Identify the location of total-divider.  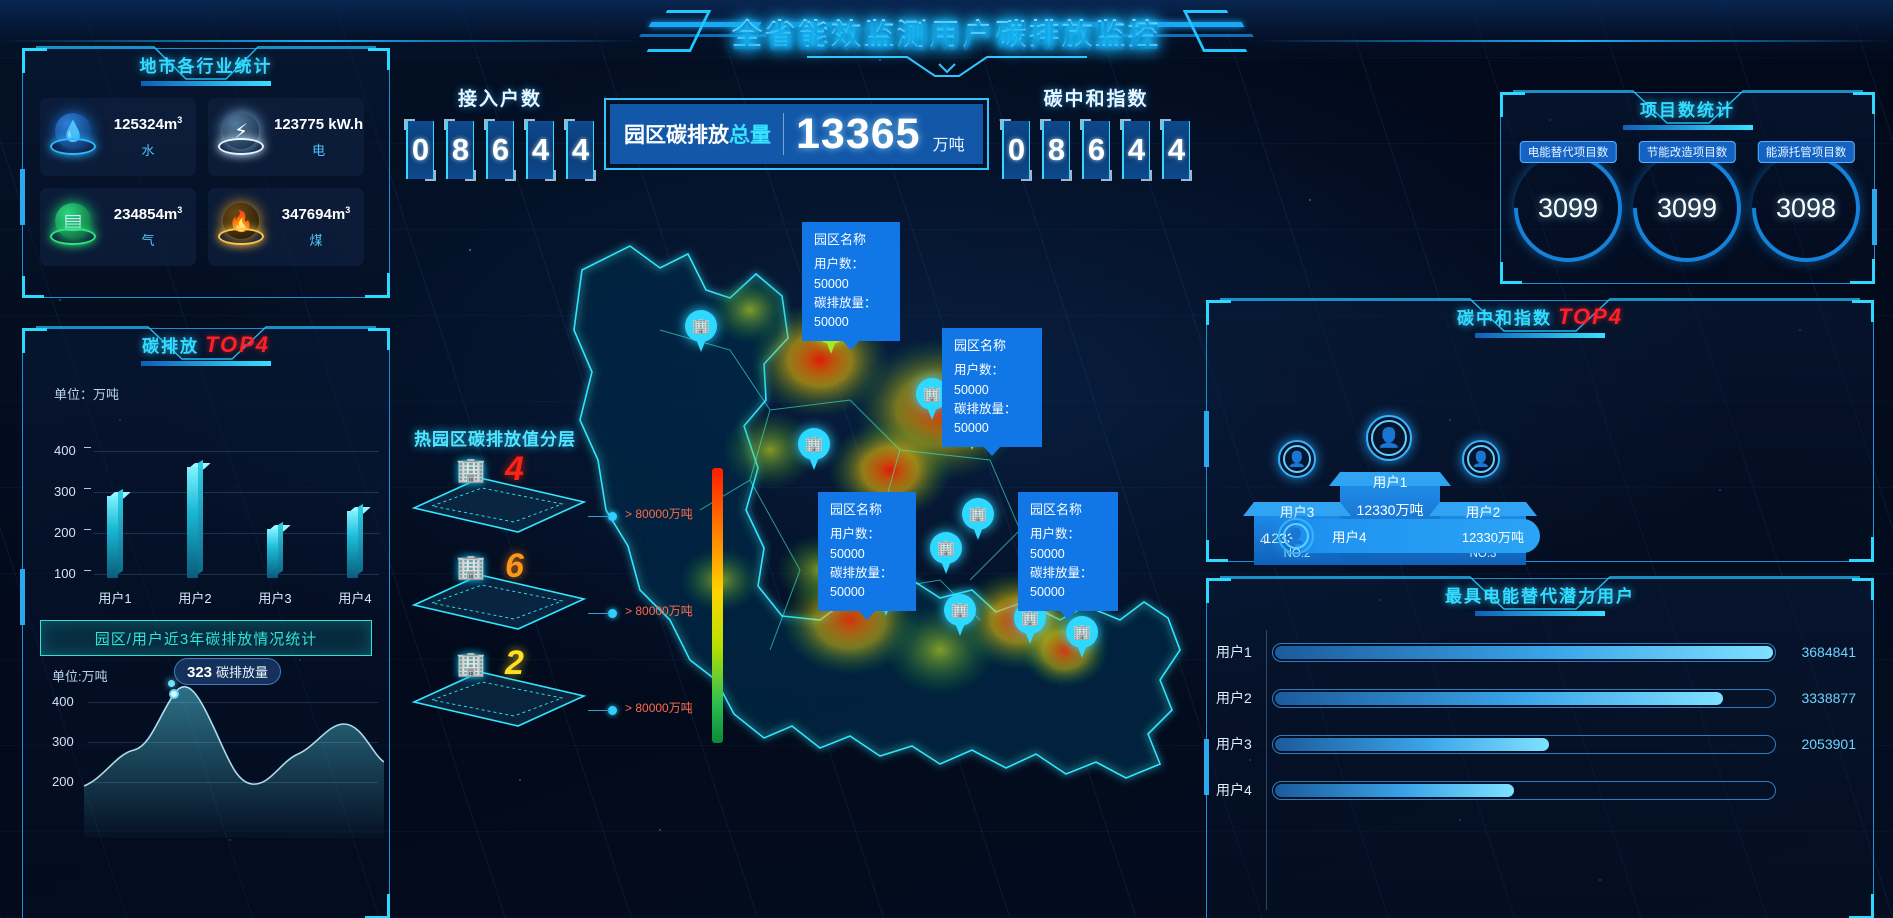
(783, 134).